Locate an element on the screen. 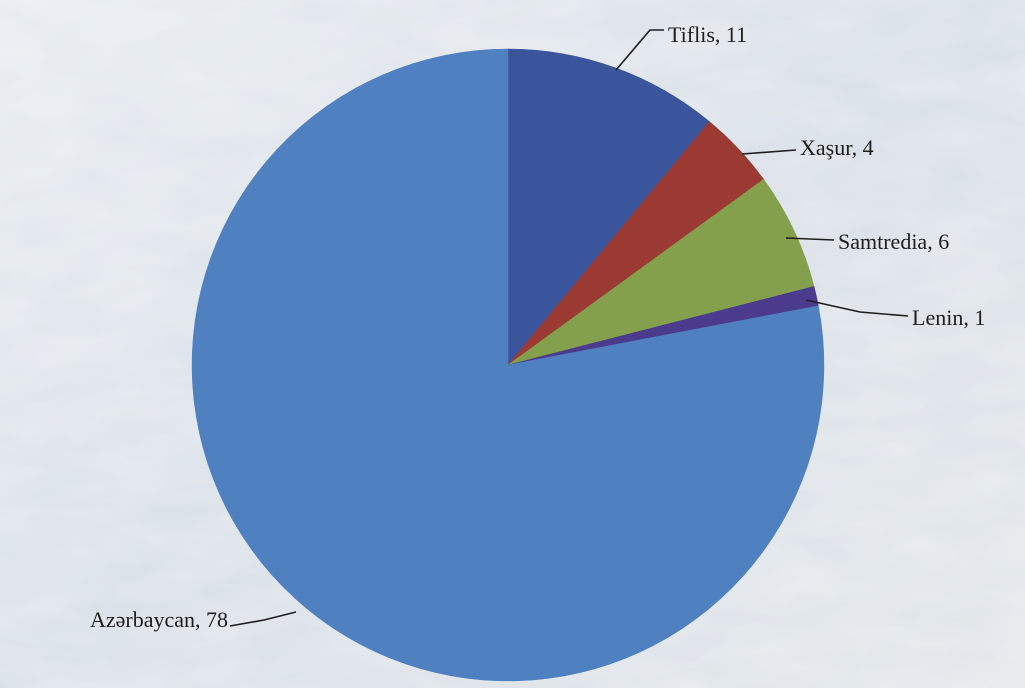 The width and height of the screenshot is (1025, 688). slice-label-xasur: Xaşur, 4 is located at coordinates (837, 147).